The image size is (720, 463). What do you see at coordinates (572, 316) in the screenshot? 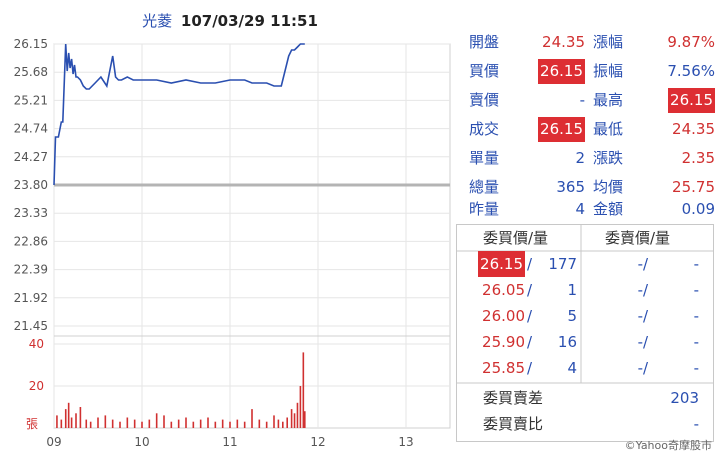
I see `bid-qty: 5` at bounding box center [572, 316].